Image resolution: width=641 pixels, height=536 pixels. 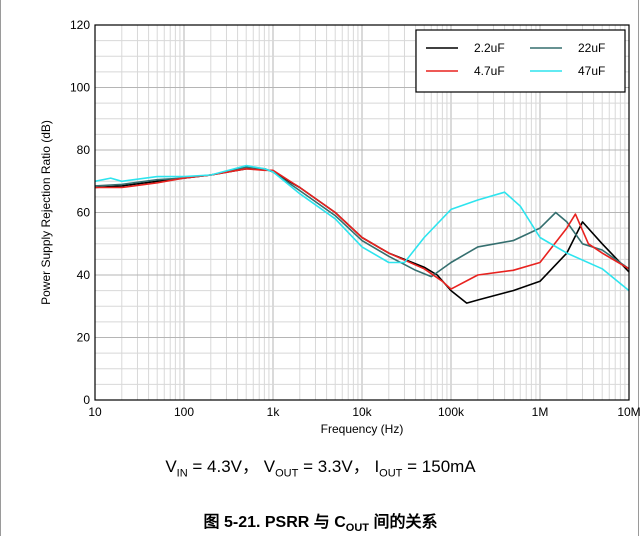 I want to click on iout-symbol: I, so click(x=377, y=466).